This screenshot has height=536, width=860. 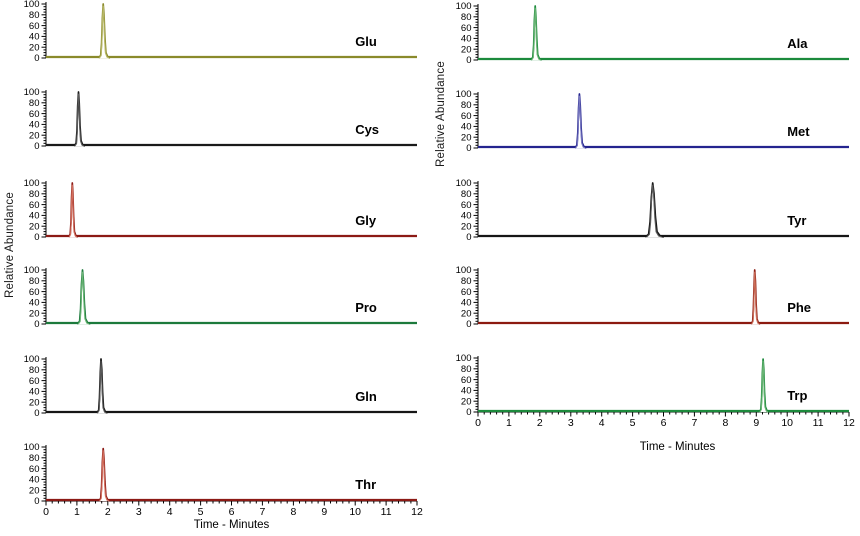 What do you see at coordinates (366, 41) in the screenshot?
I see `panel-label-glu: Glu` at bounding box center [366, 41].